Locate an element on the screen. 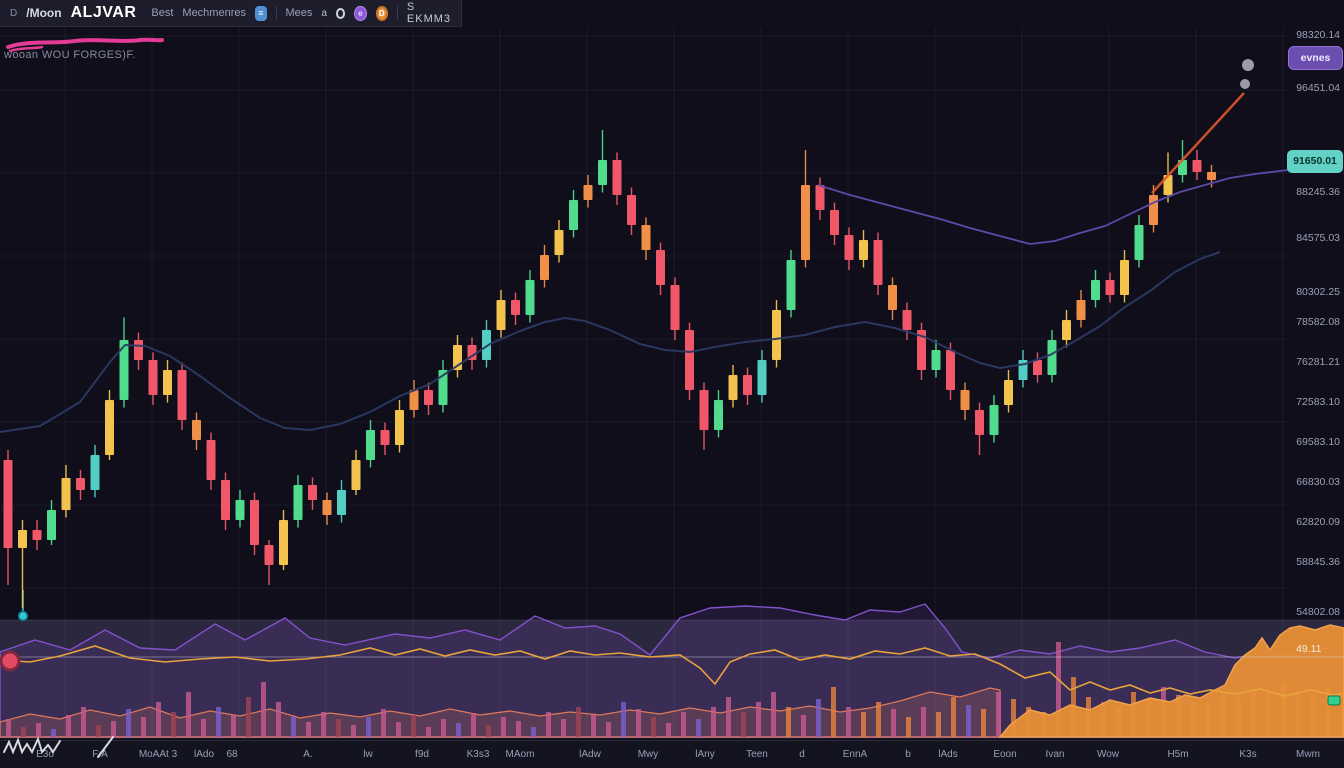 This screenshot has height=768, width=1344. time-axis-label: lAny is located at coordinates (705, 754).